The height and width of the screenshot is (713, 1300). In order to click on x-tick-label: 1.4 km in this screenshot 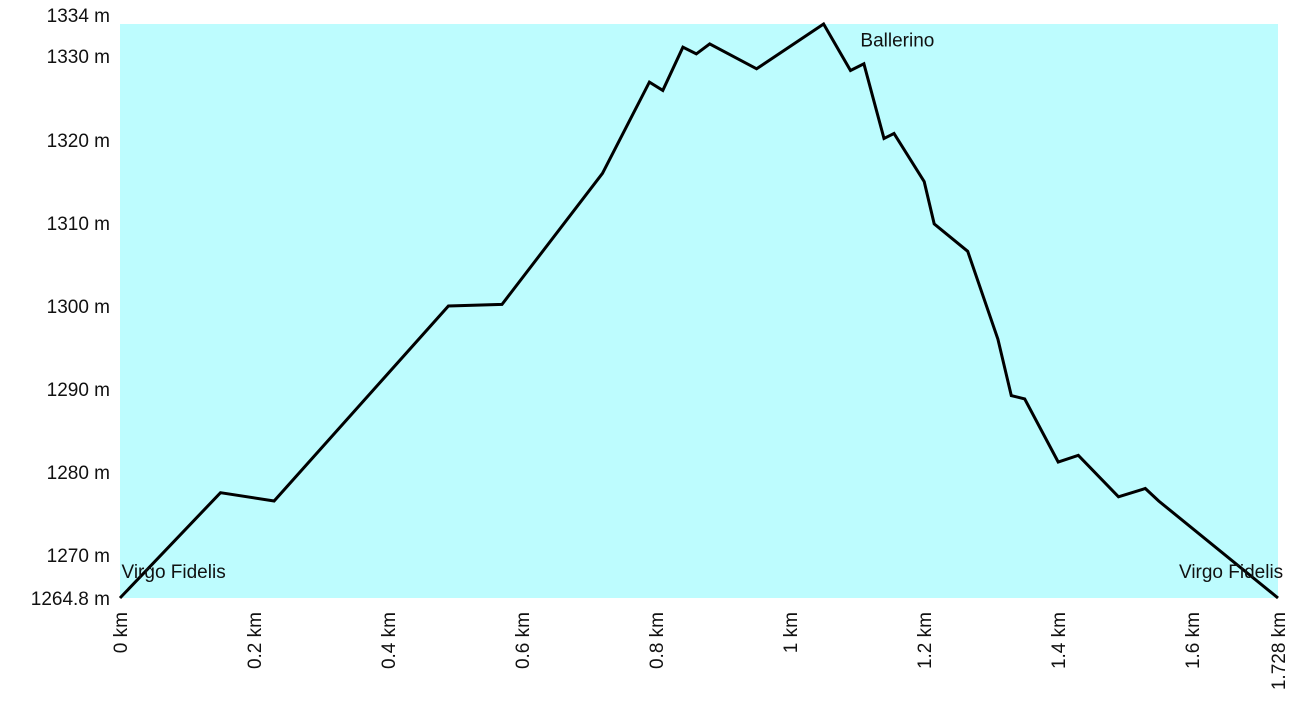, I will do `click(1059, 640)`.